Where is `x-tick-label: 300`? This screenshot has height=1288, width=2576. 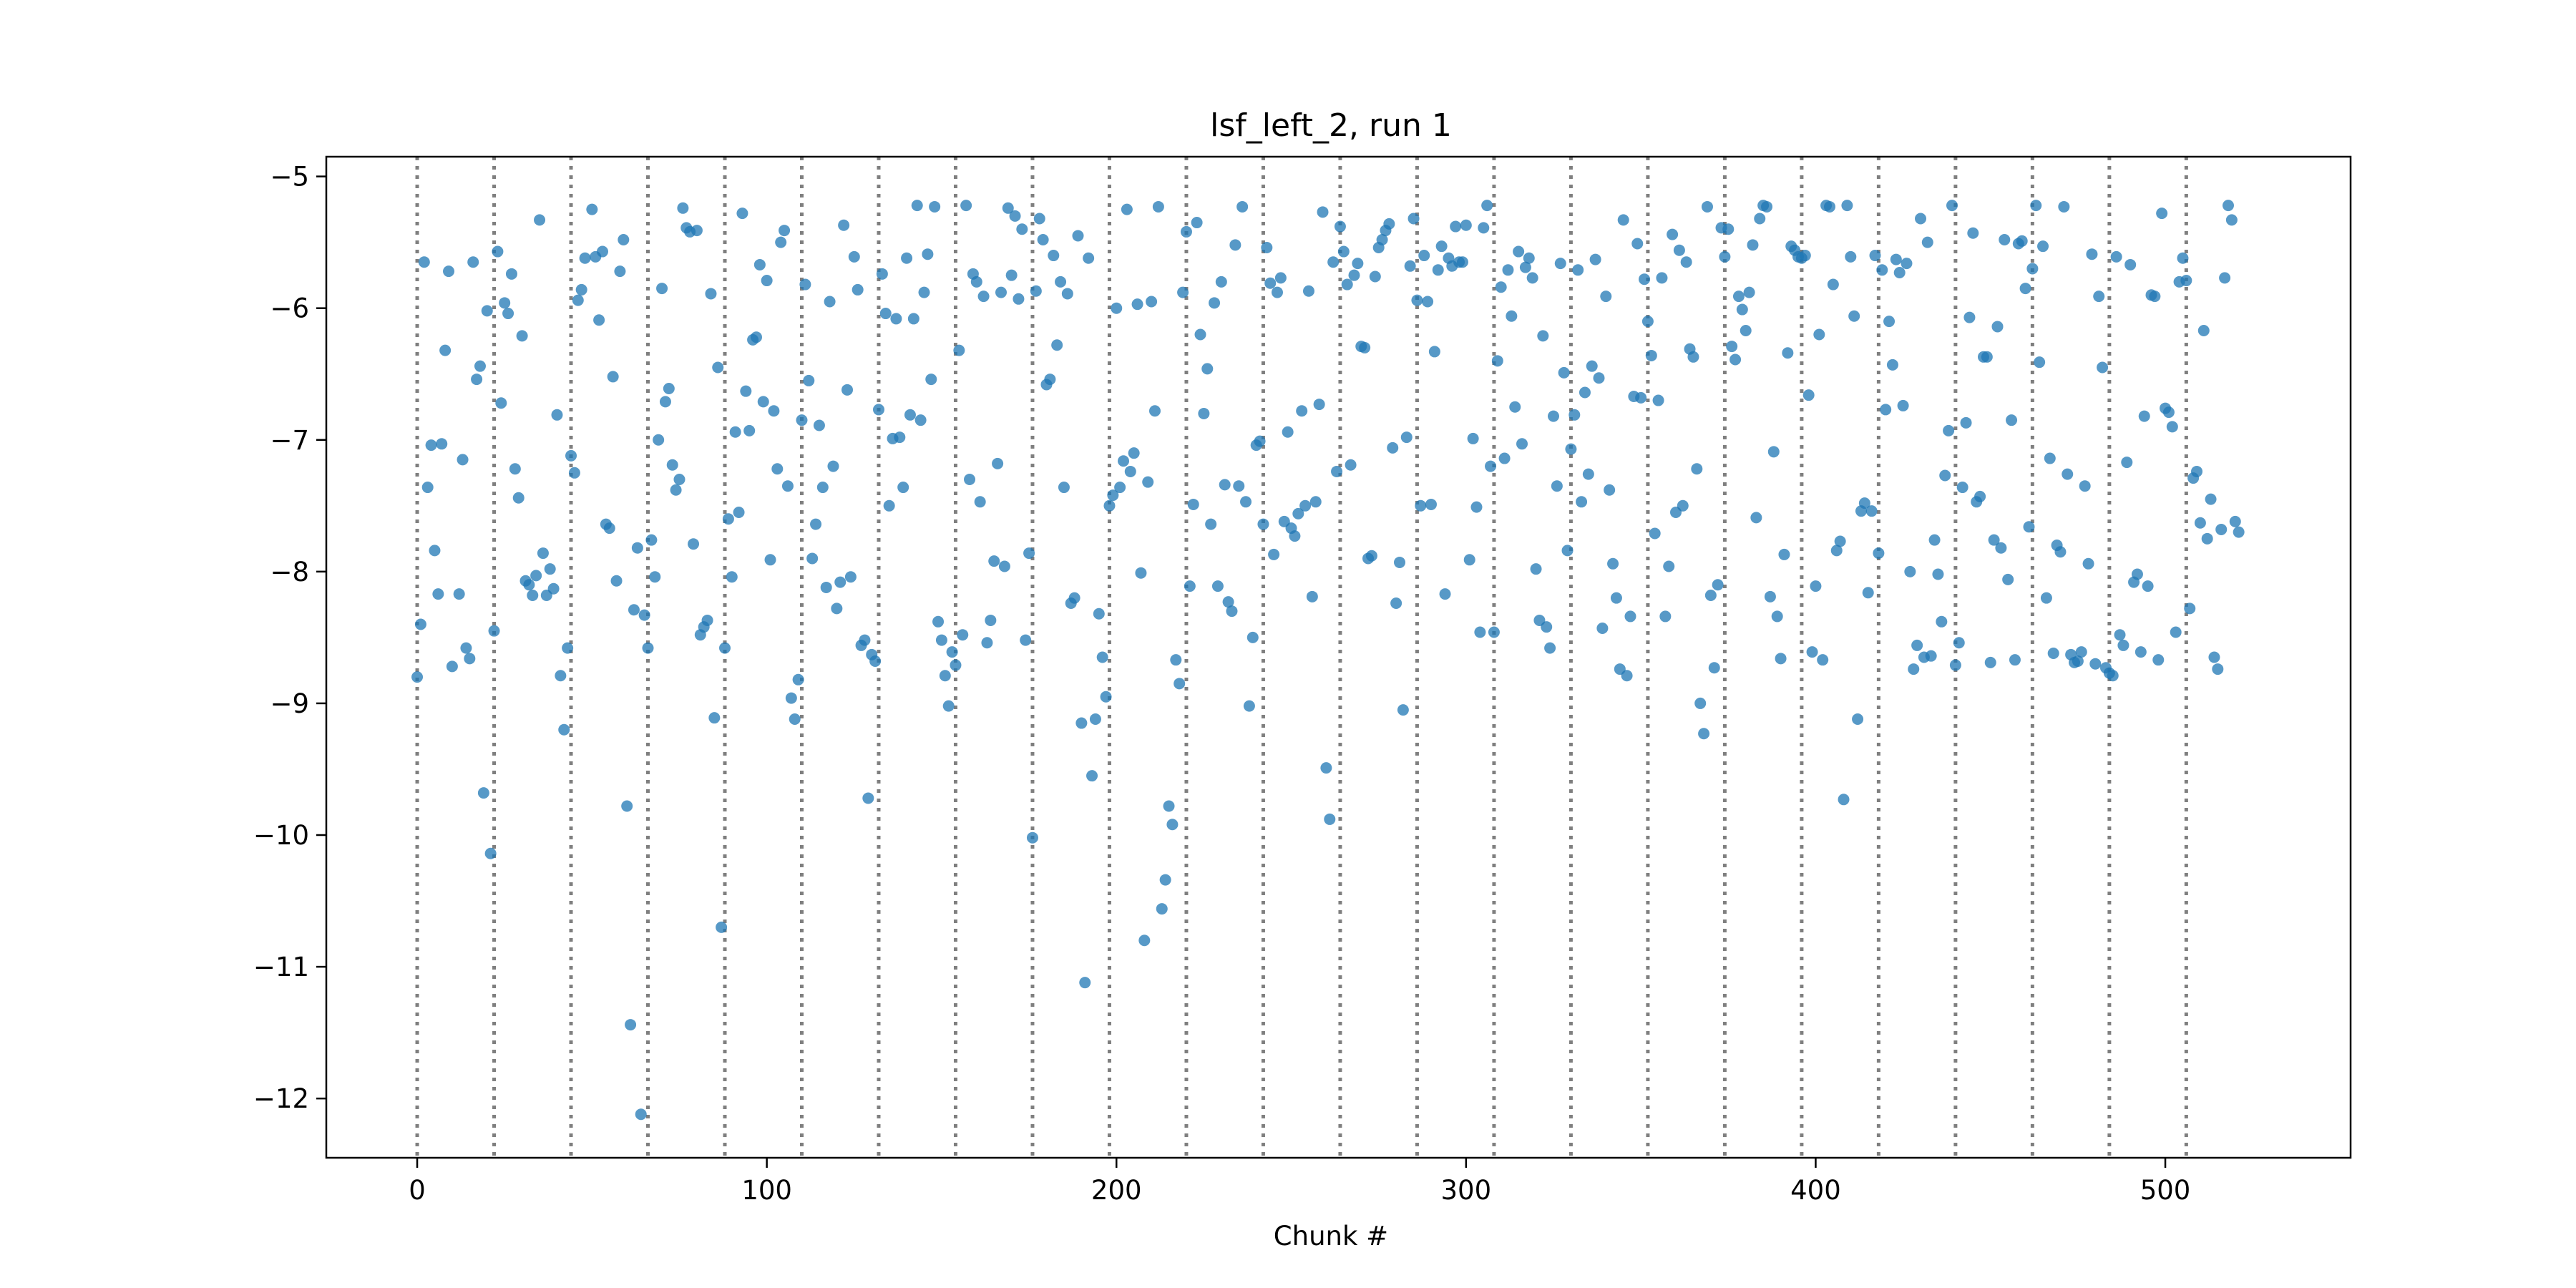 x-tick-label: 300 is located at coordinates (1466, 1190).